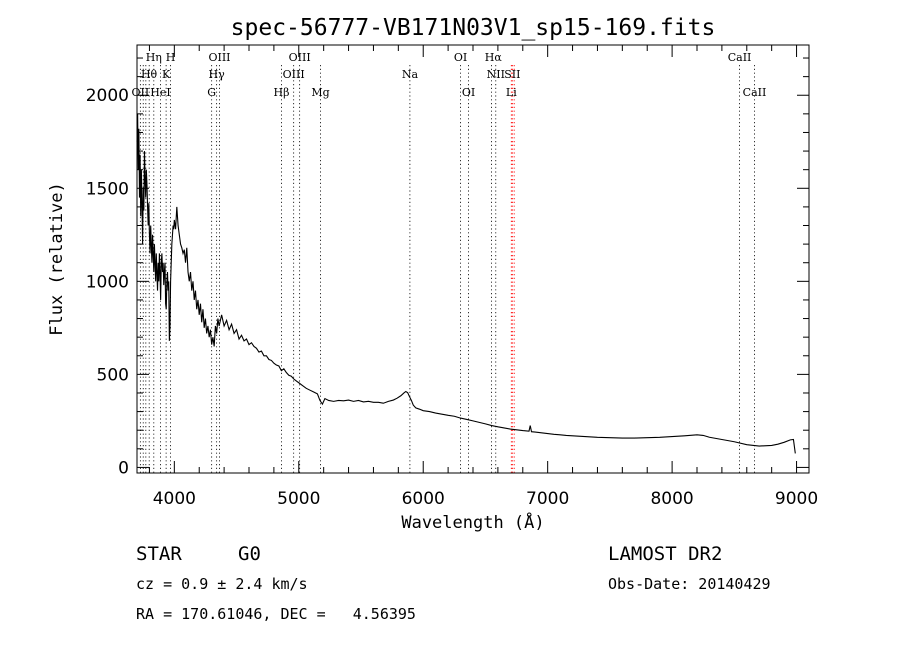  What do you see at coordinates (160, 92) in the screenshot?
I see `line-label: HeI` at bounding box center [160, 92].